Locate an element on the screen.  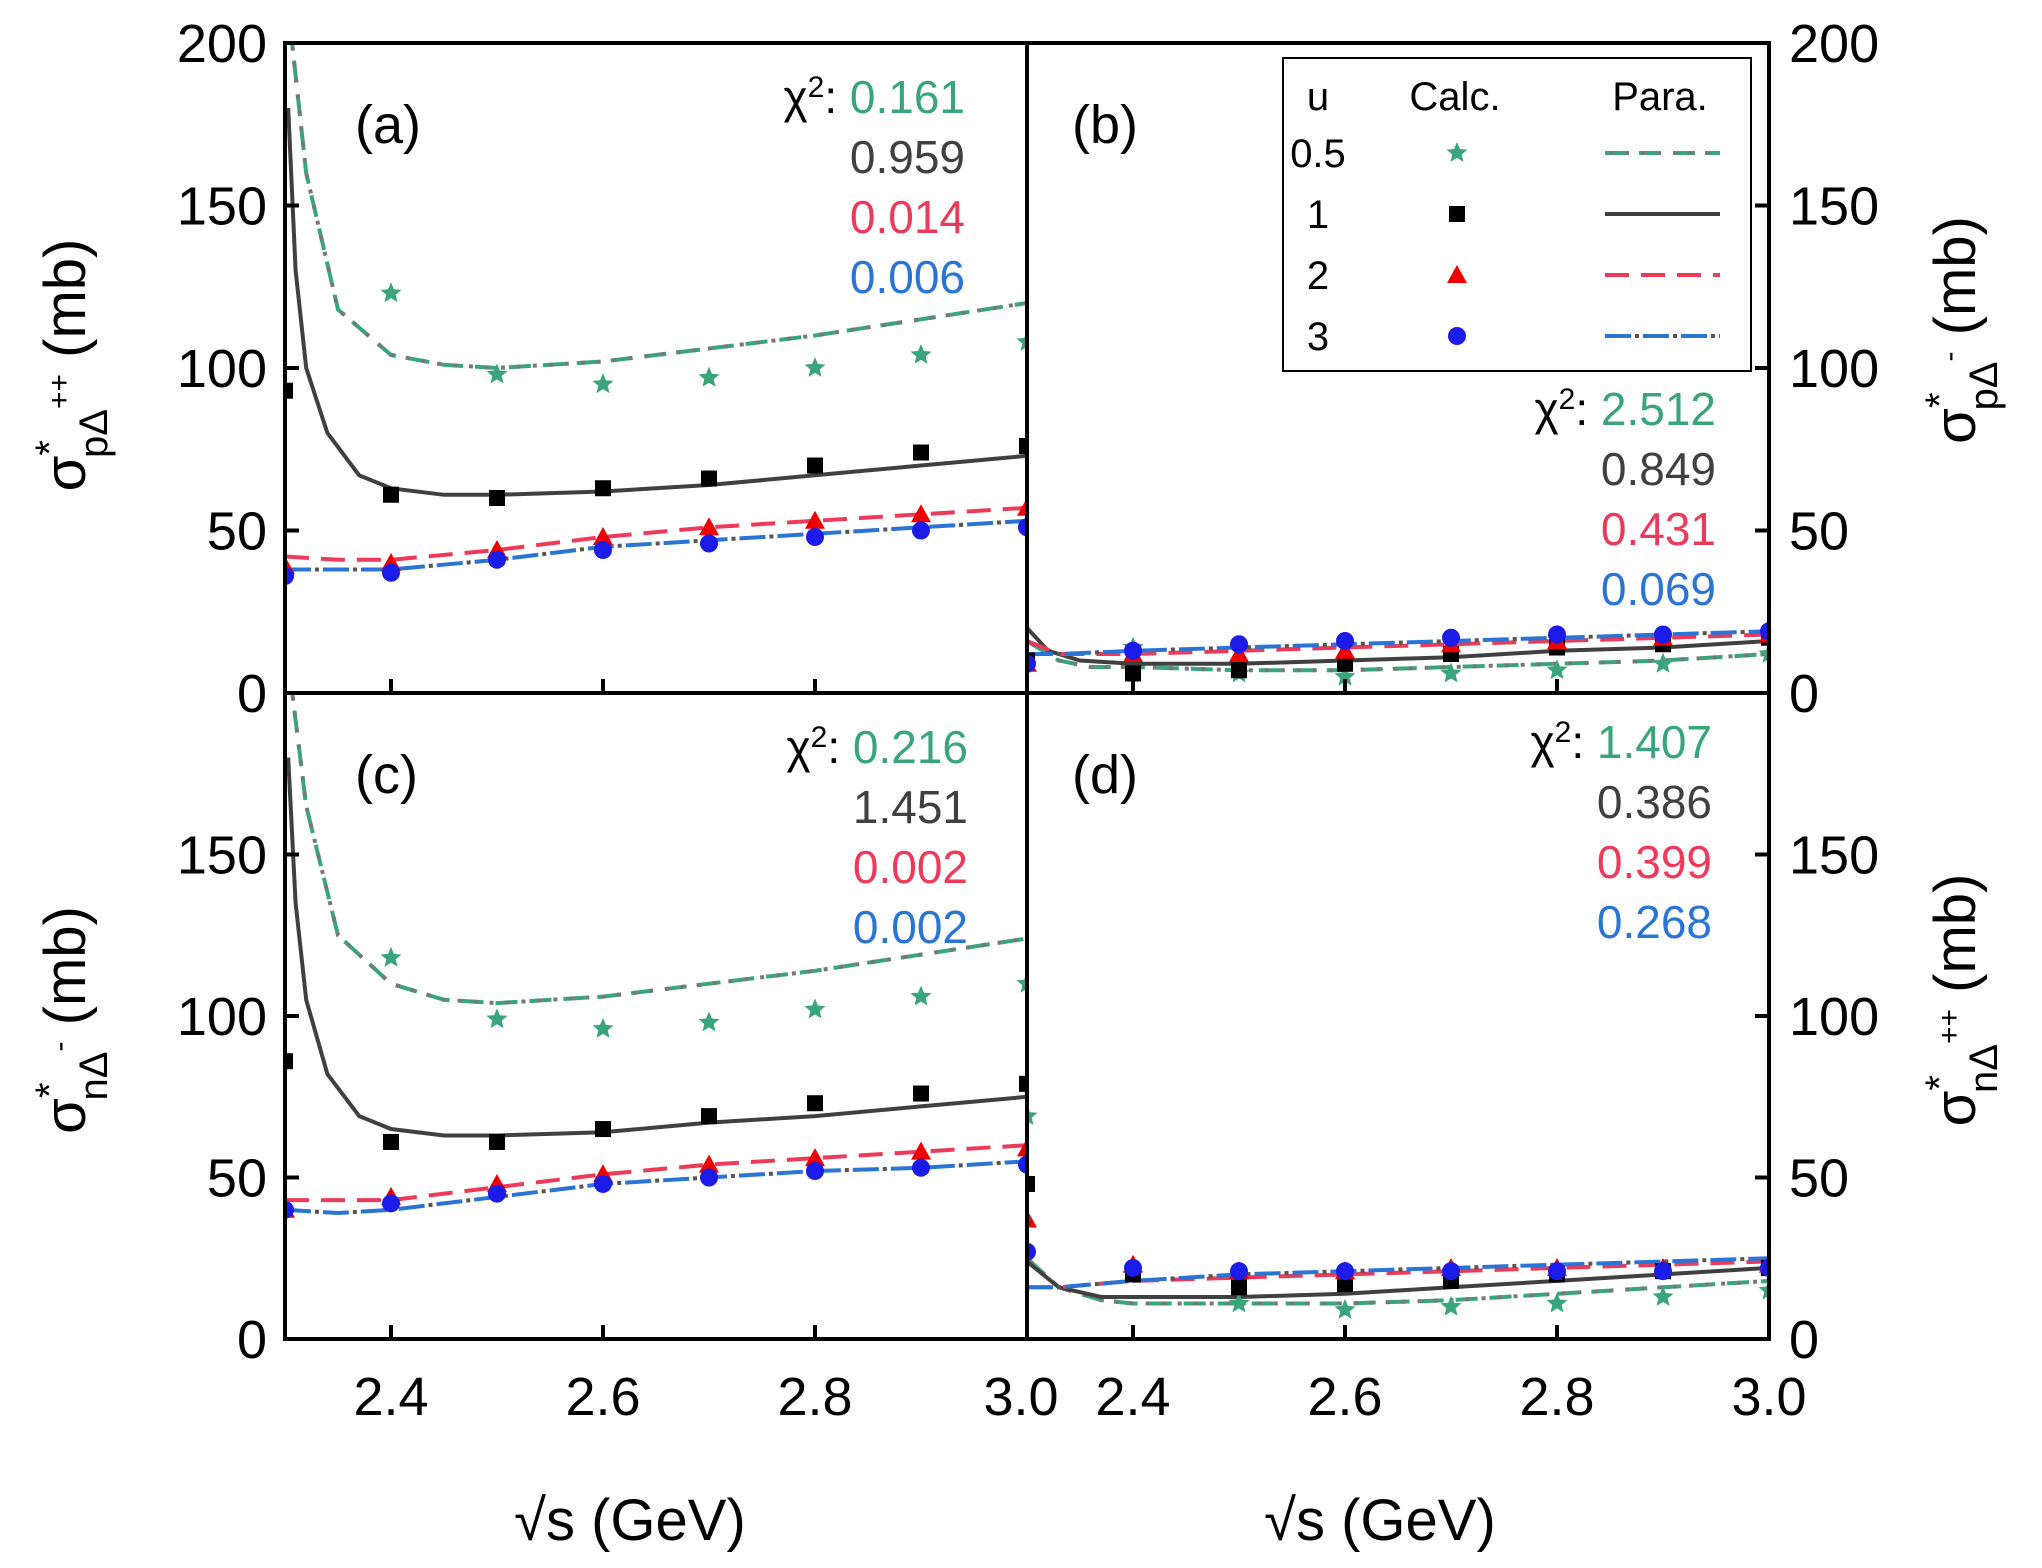
chi2-value: 0.431 is located at coordinates (1658, 529).